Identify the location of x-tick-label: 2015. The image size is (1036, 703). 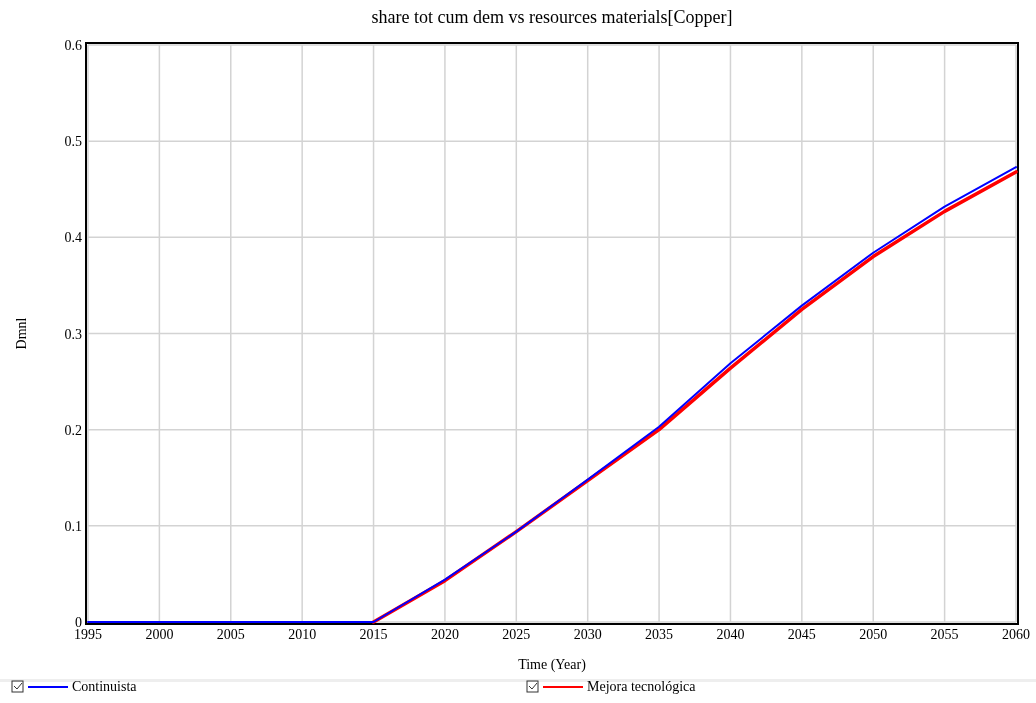
(373, 634).